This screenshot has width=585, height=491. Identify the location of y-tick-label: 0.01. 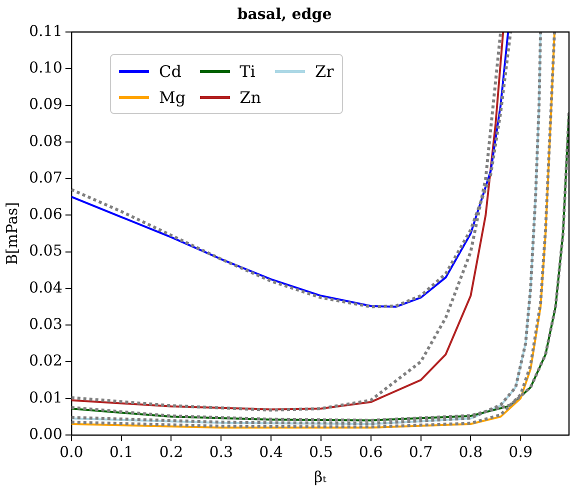
(45, 397).